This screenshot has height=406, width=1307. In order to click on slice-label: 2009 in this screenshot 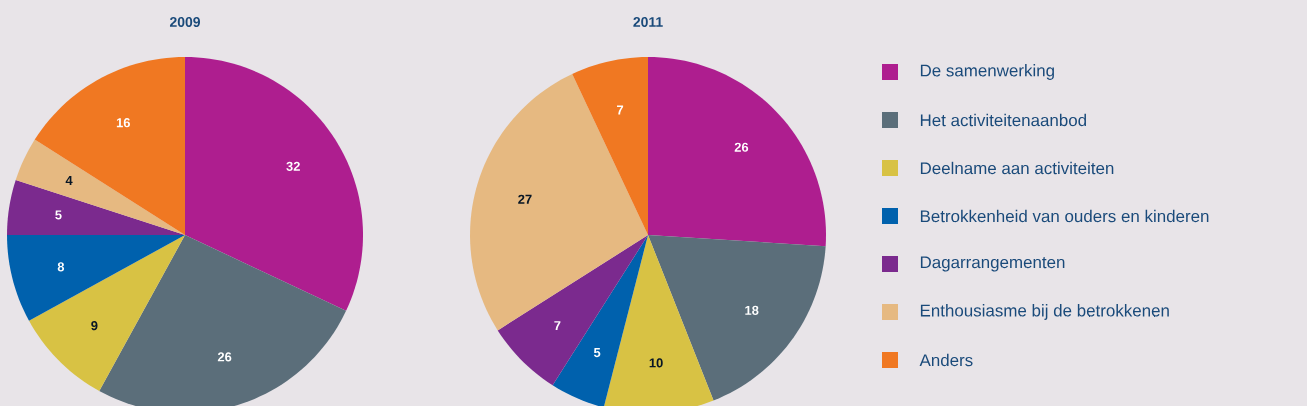, I will do `click(185, 22)`.